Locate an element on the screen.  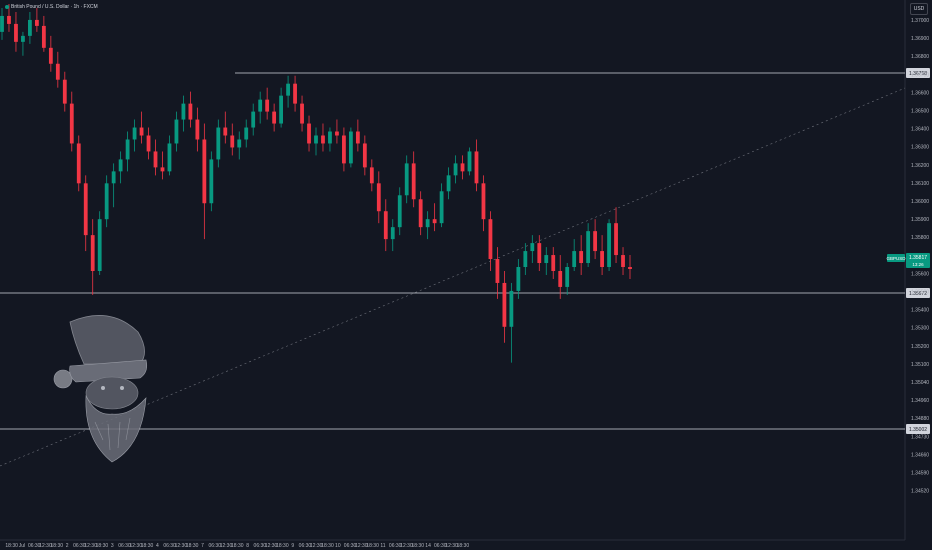
price-tick-label: 1.35300 is located at coordinates (920, 329).